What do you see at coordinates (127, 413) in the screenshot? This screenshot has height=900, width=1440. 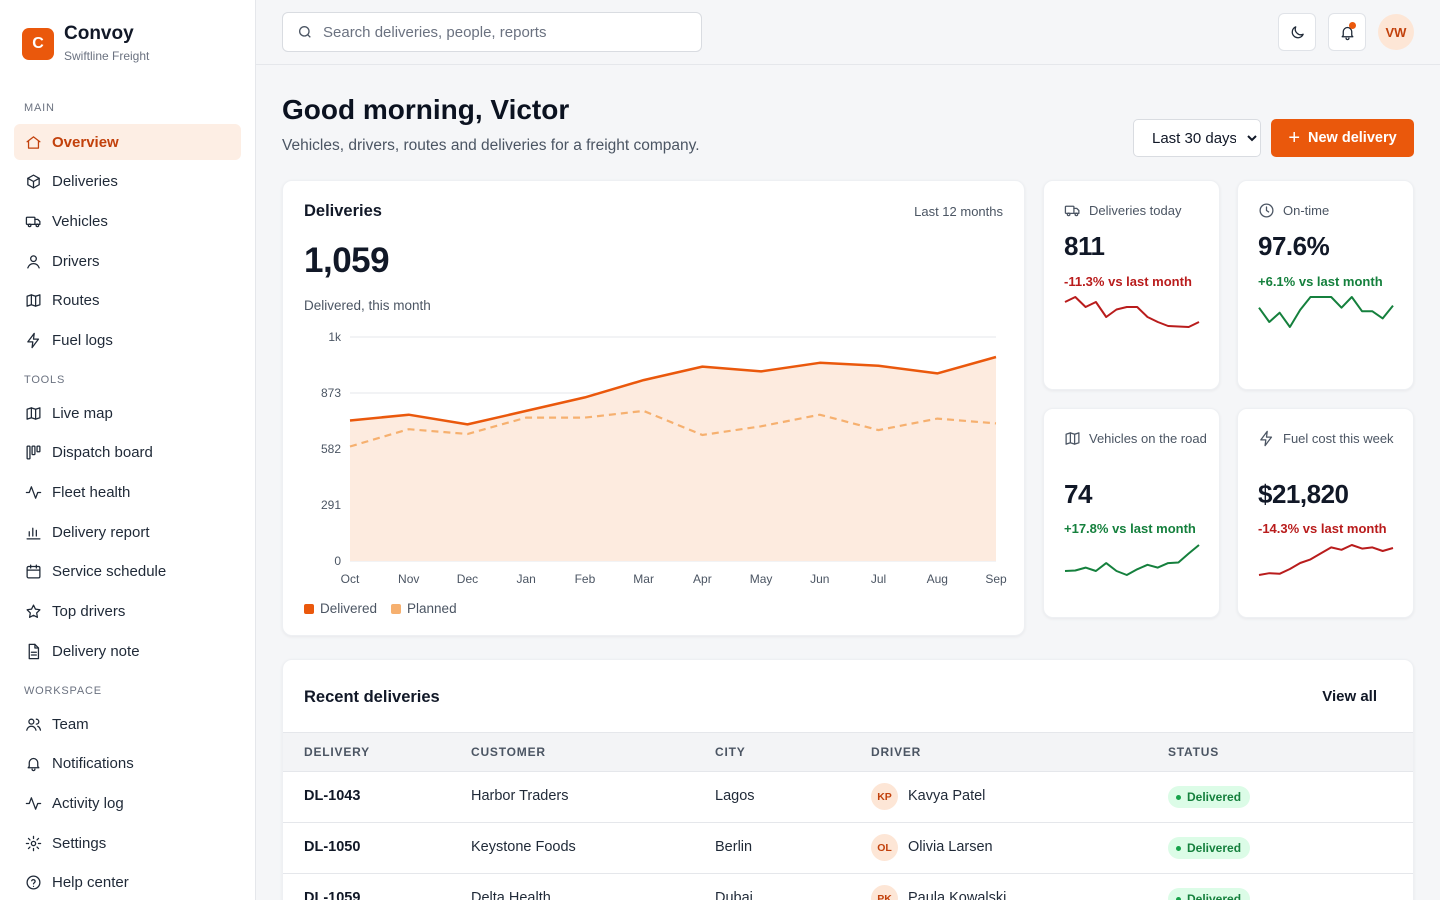 I see `sidebar-item-live-map: Live map` at bounding box center [127, 413].